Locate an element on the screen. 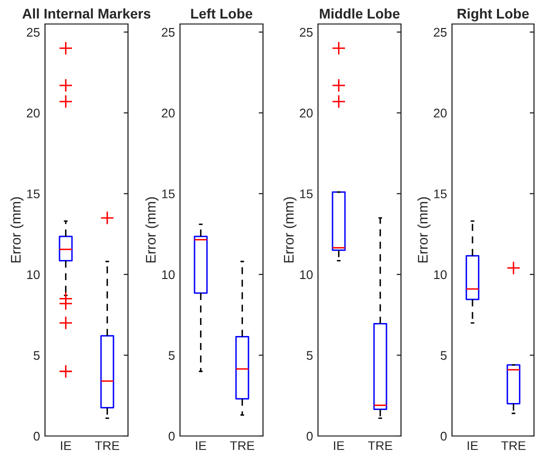  chart-title: Left Lobe is located at coordinates (221, 13).